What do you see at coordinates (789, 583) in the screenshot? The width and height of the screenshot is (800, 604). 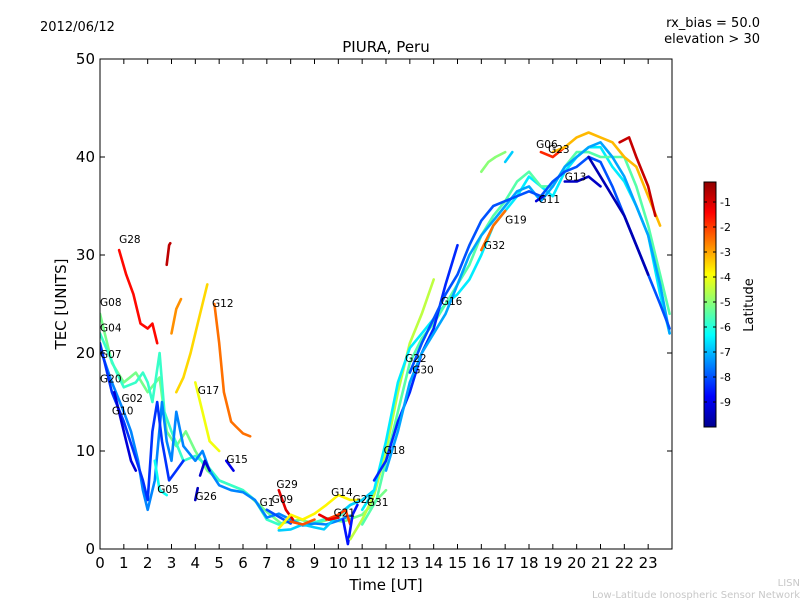 I see `lisn-watermark: LISN` at bounding box center [789, 583].